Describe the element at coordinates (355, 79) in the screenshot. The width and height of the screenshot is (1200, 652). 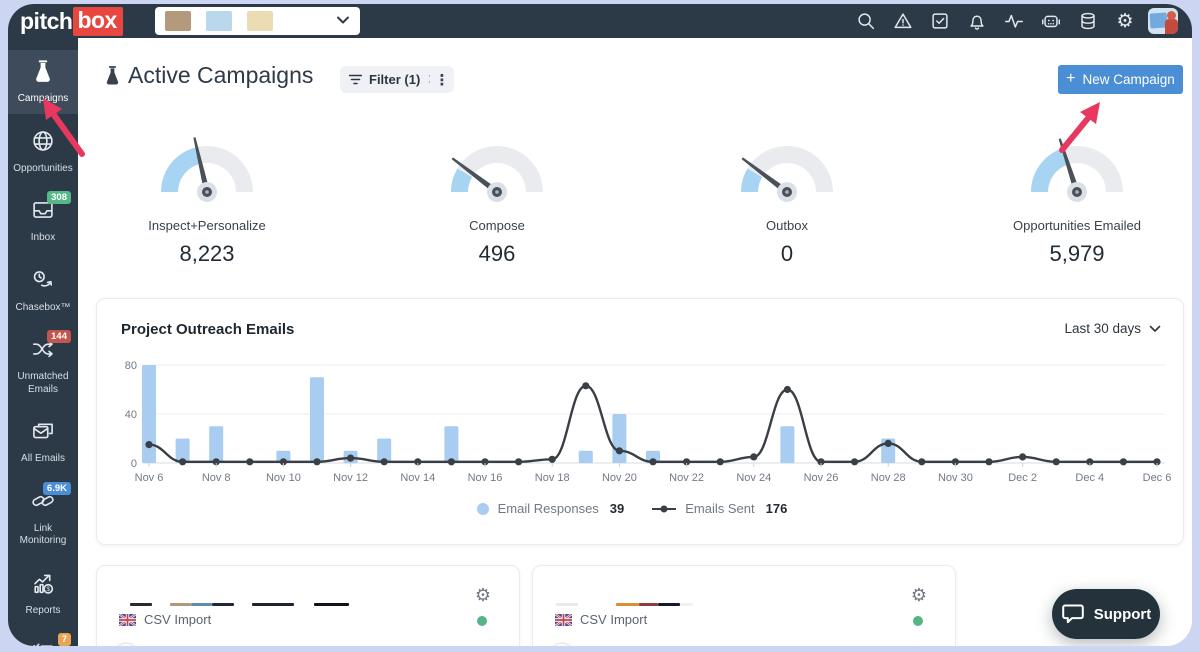
I see `filter-icon` at that location.